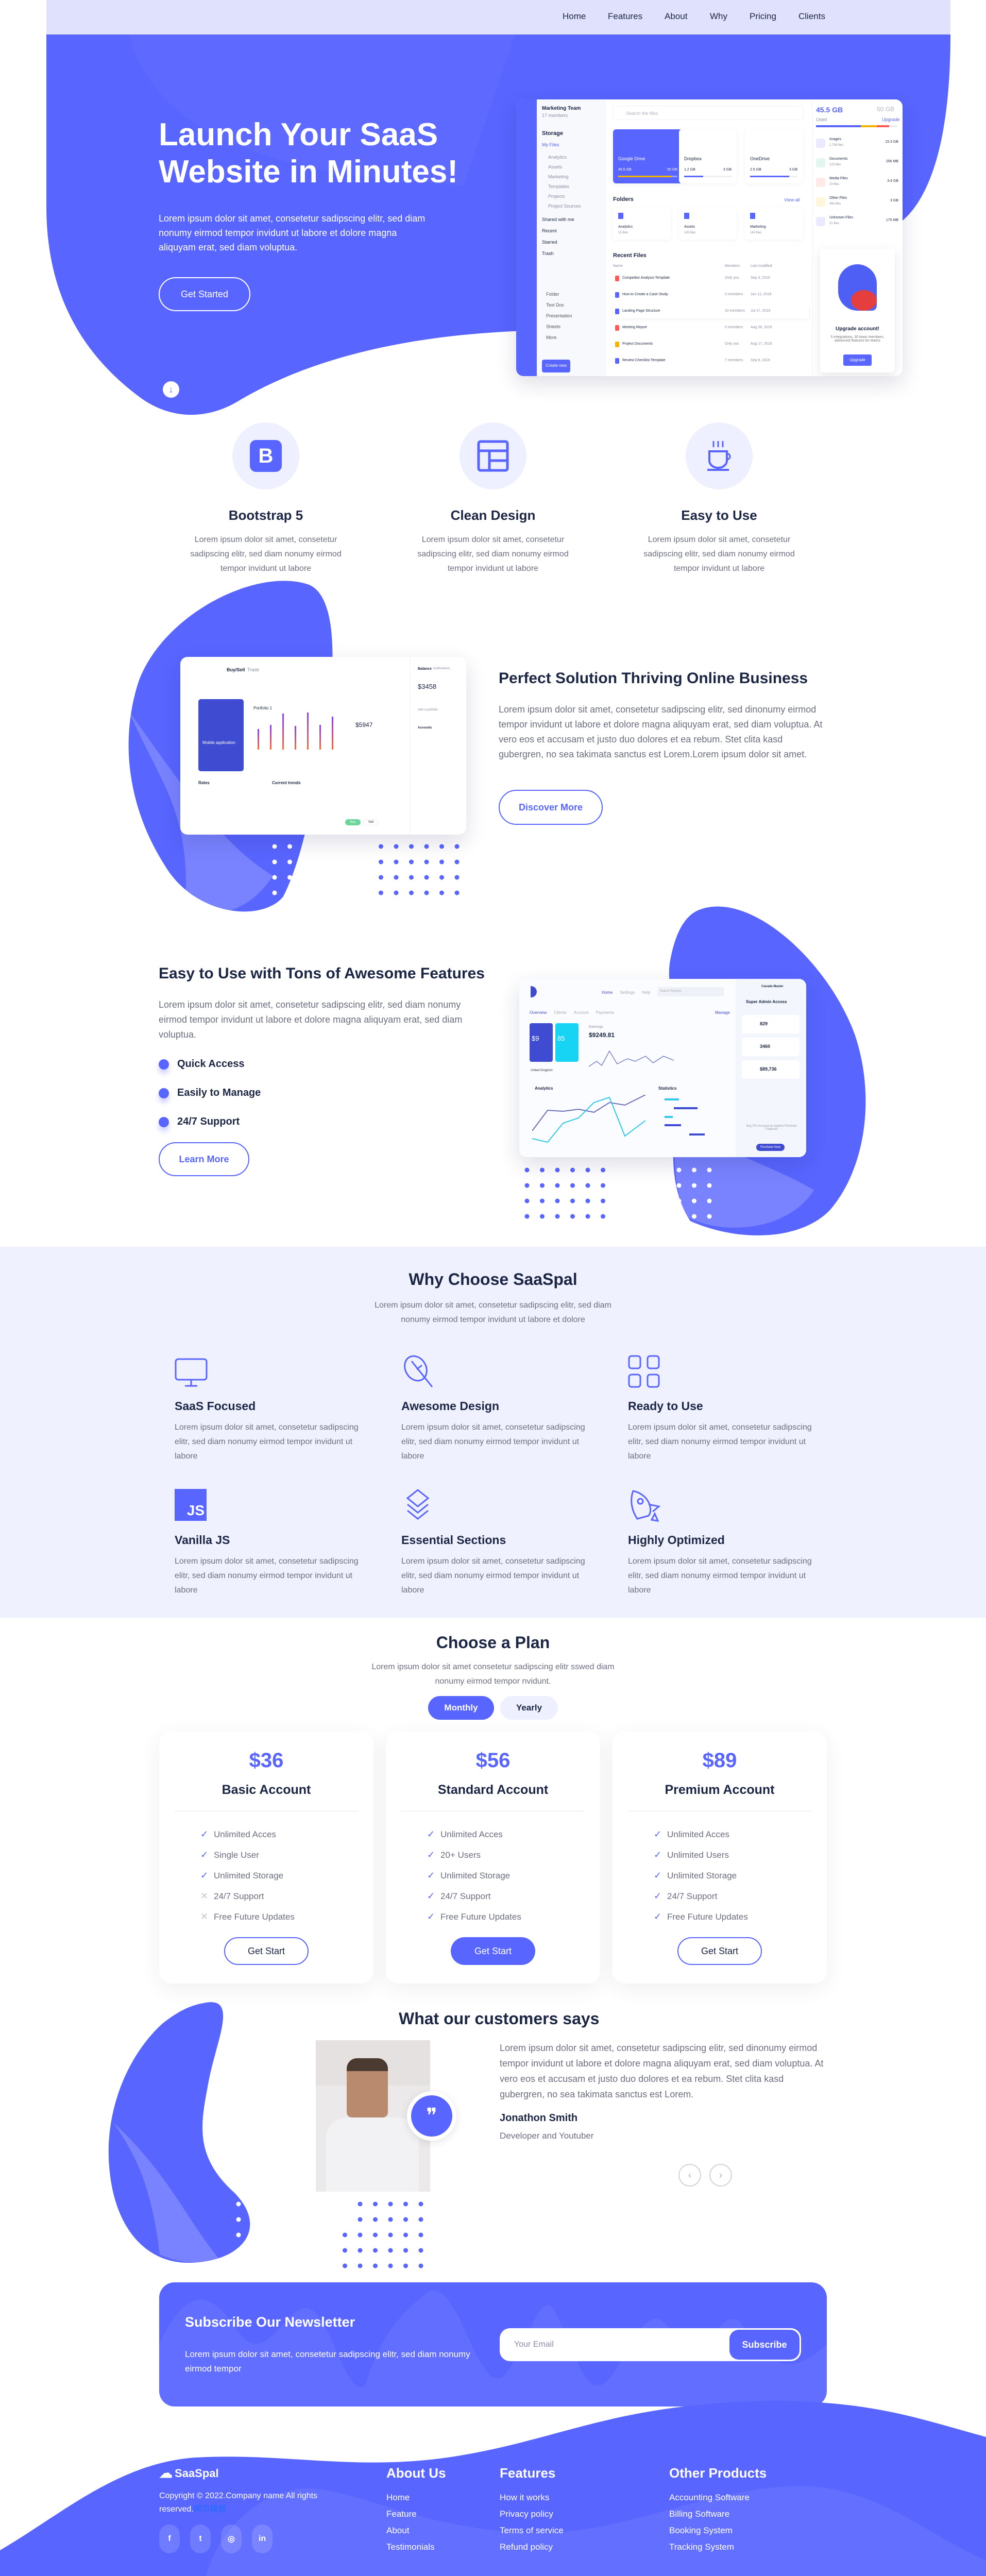 The height and width of the screenshot is (2576, 986). What do you see at coordinates (297, 731) in the screenshot?
I see `mock2-bar-chart` at bounding box center [297, 731].